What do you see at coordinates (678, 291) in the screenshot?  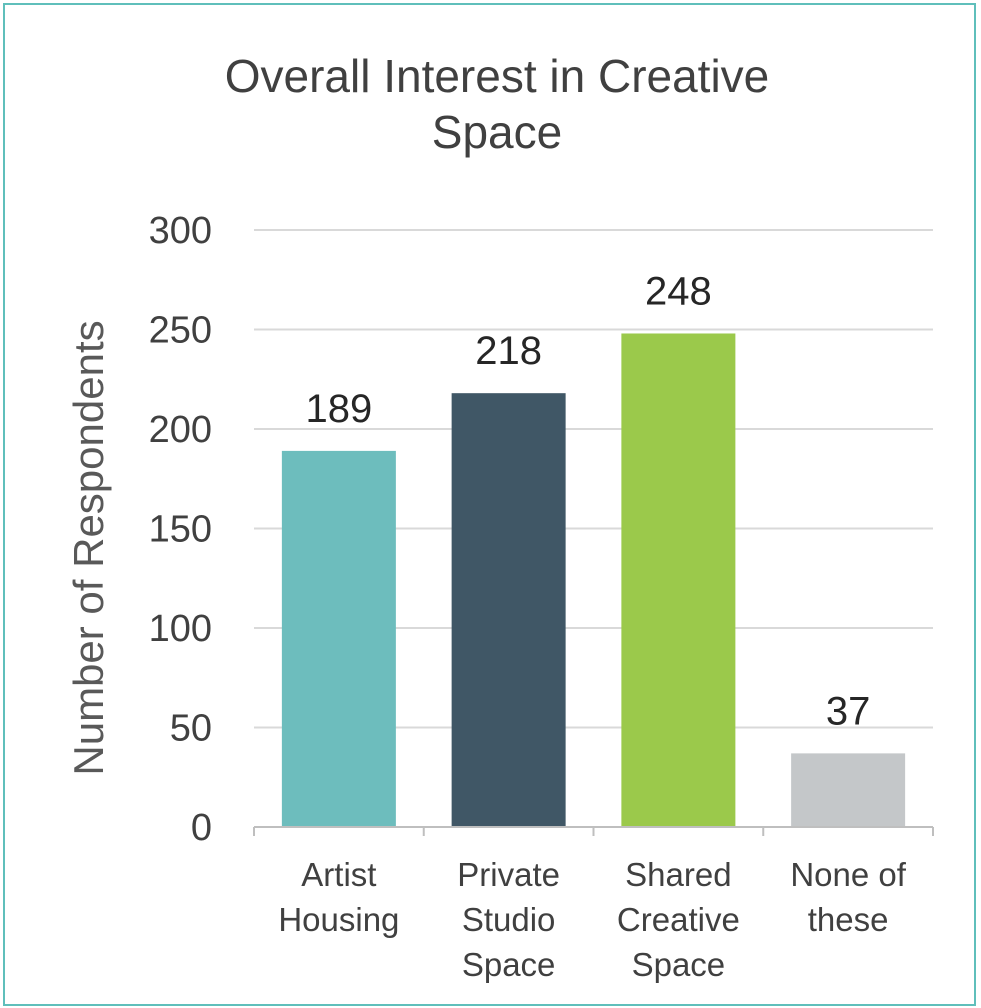 I see `data-label: 248` at bounding box center [678, 291].